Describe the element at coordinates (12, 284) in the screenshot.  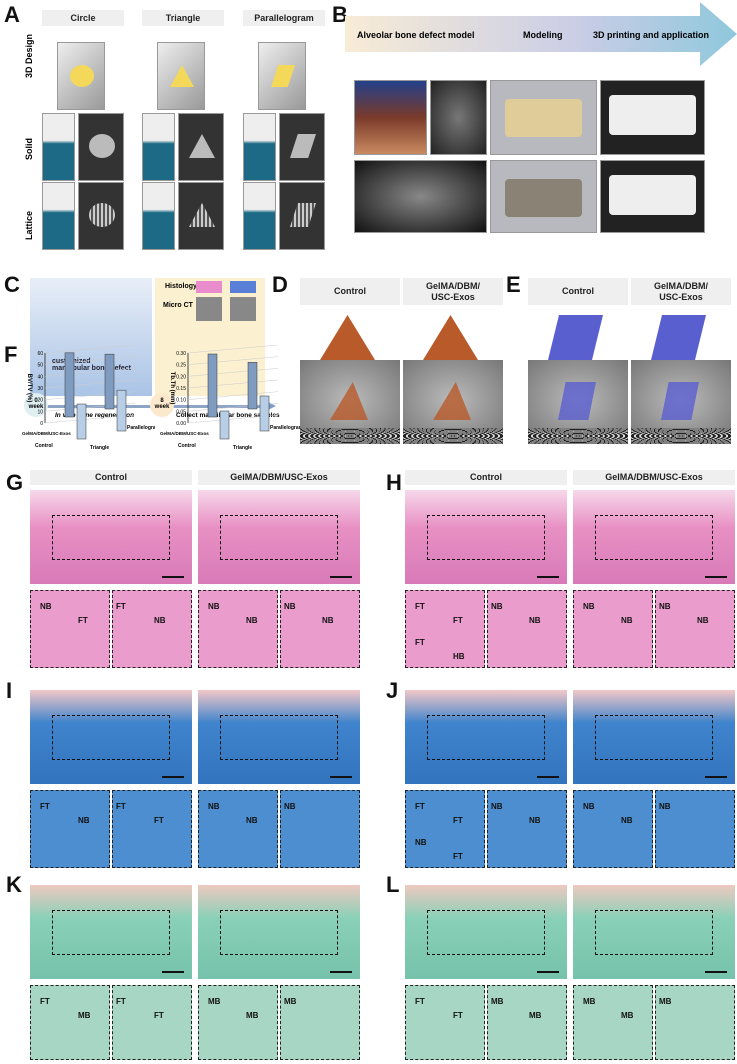
I see `panel-c-label: C` at that location.